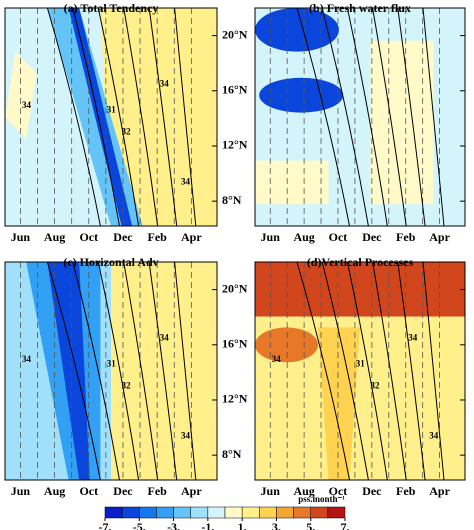  I want to click on colorbar-label: 7., so click(345, 525).